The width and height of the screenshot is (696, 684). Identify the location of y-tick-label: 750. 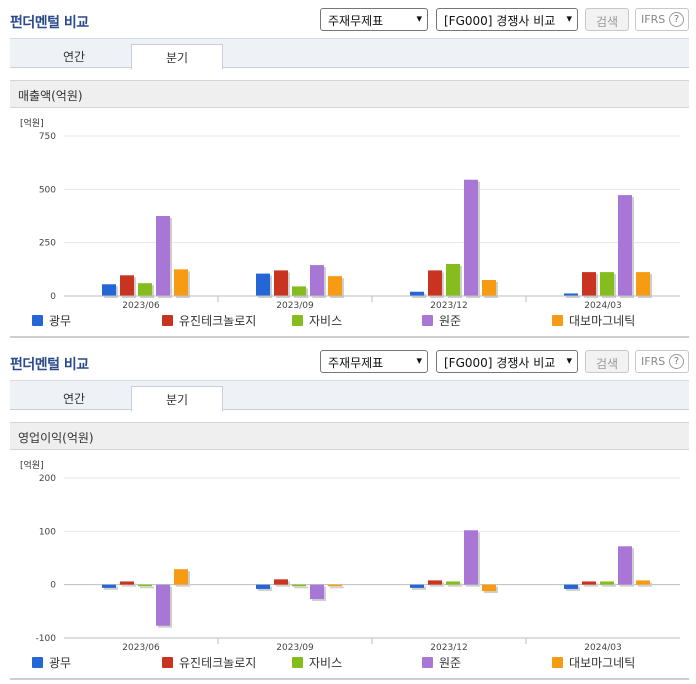
(47, 137).